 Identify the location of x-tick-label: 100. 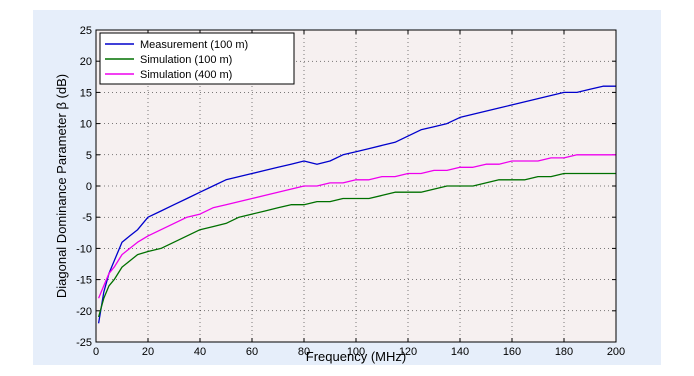
(356, 352).